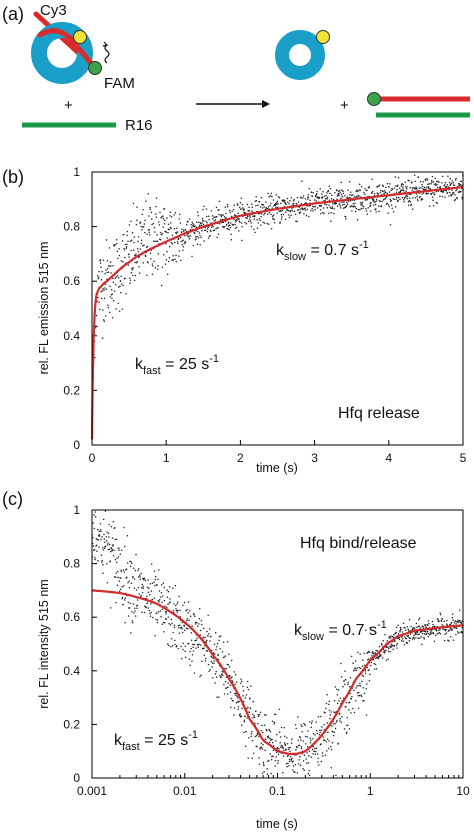  Describe the element at coordinates (76, 445) in the screenshot. I see `y-tick-label: 0` at that location.